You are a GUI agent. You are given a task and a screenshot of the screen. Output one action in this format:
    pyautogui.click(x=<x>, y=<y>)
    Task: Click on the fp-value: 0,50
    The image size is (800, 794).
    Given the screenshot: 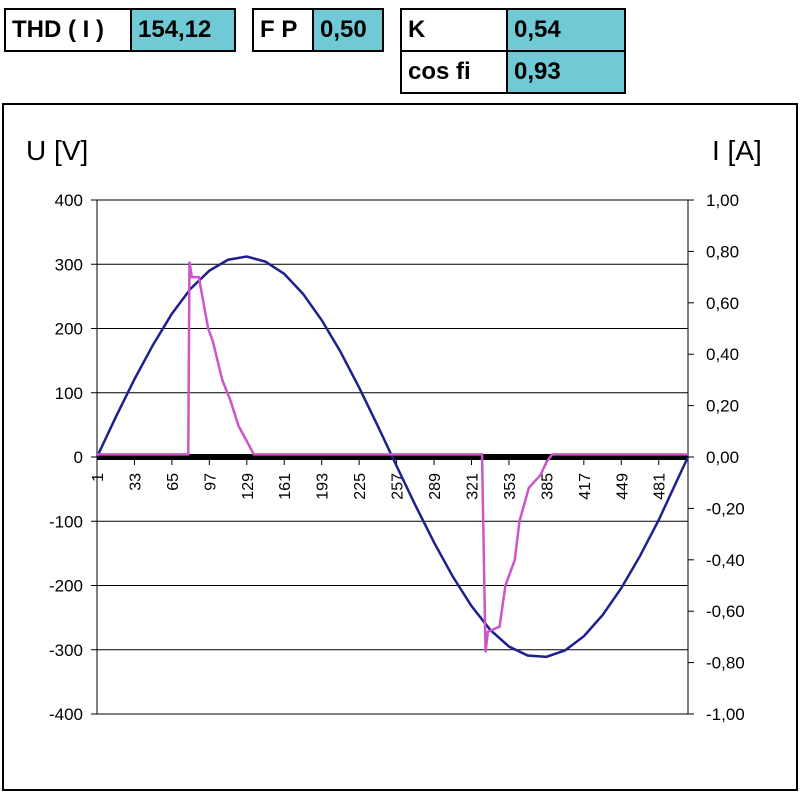 What is the action you would take?
    pyautogui.click(x=348, y=30)
    